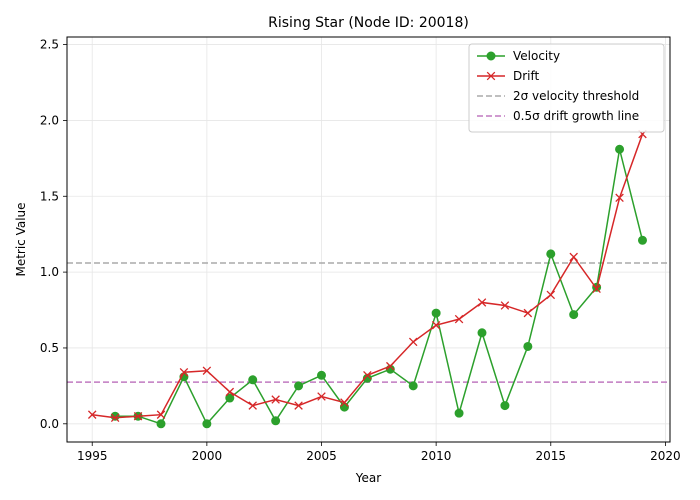  I want to click on y-axis-title: Metric Value, so click(21, 239).